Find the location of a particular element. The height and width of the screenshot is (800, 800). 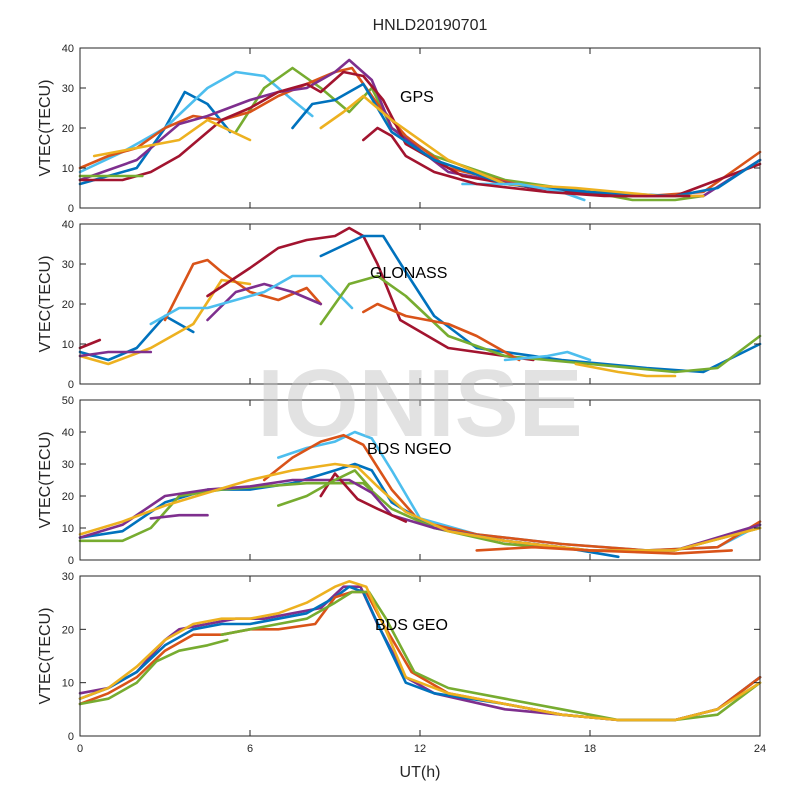

x-tick-label: 6 is located at coordinates (250, 749).